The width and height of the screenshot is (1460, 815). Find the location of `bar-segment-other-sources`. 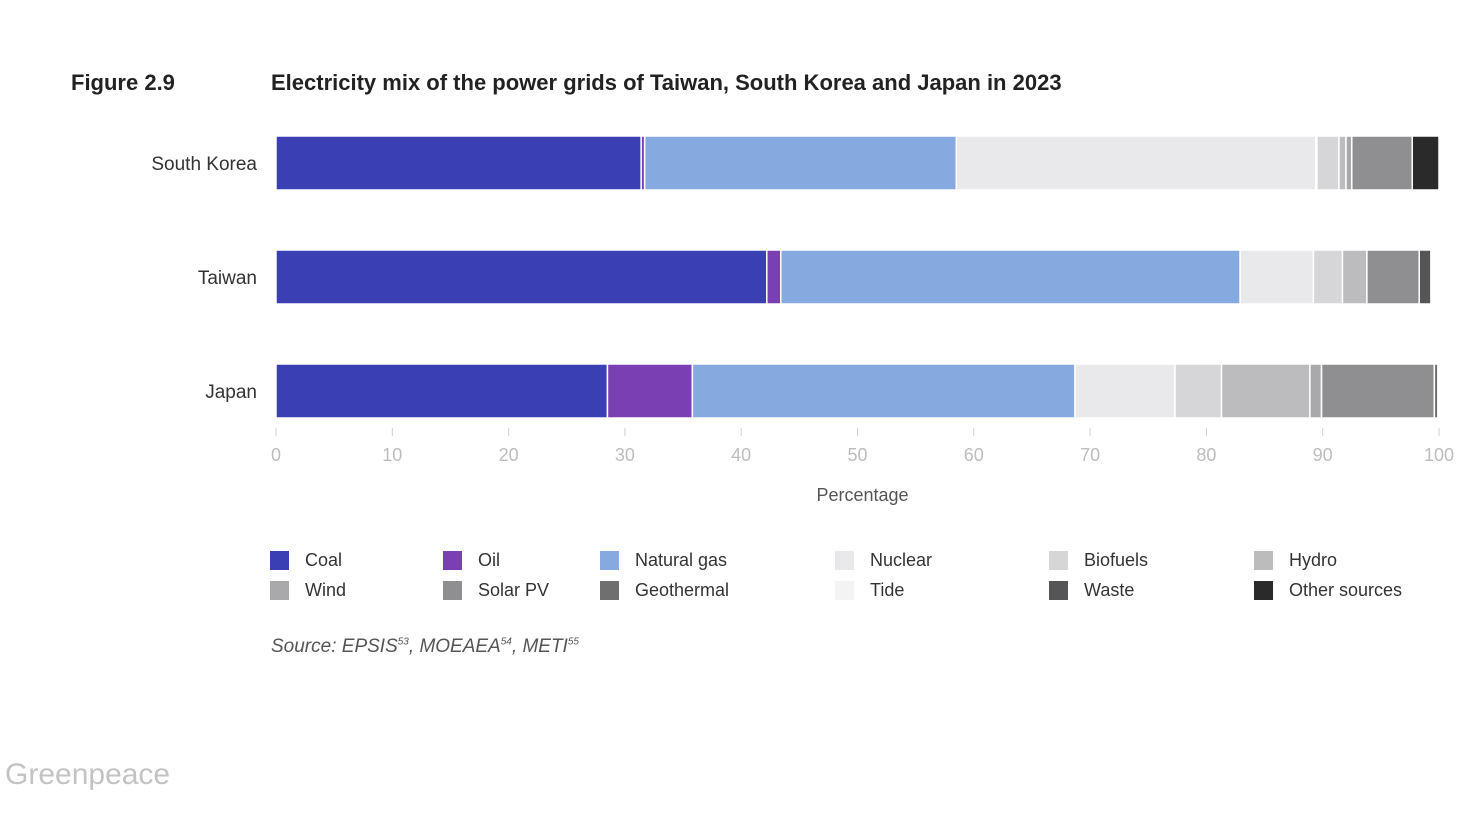

bar-segment-other-sources is located at coordinates (1425, 163).